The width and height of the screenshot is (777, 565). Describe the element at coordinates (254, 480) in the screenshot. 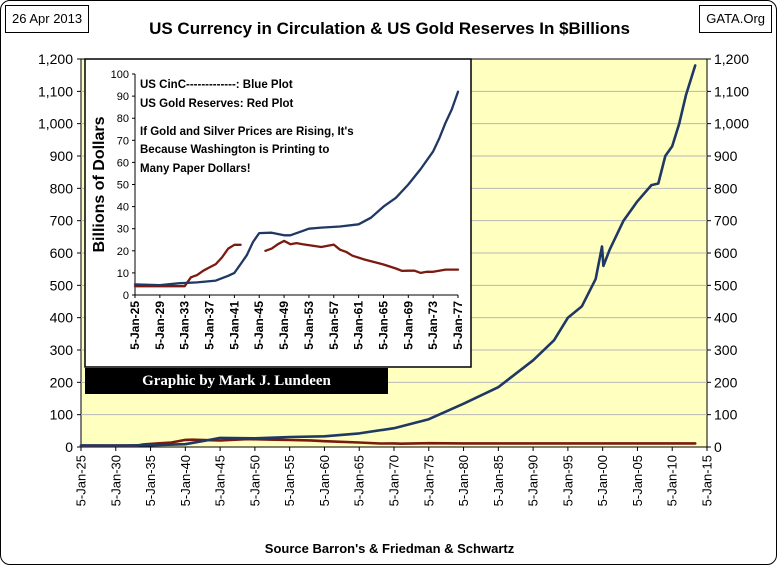

I see `x-tick-label: 5-Jan-50` at that location.